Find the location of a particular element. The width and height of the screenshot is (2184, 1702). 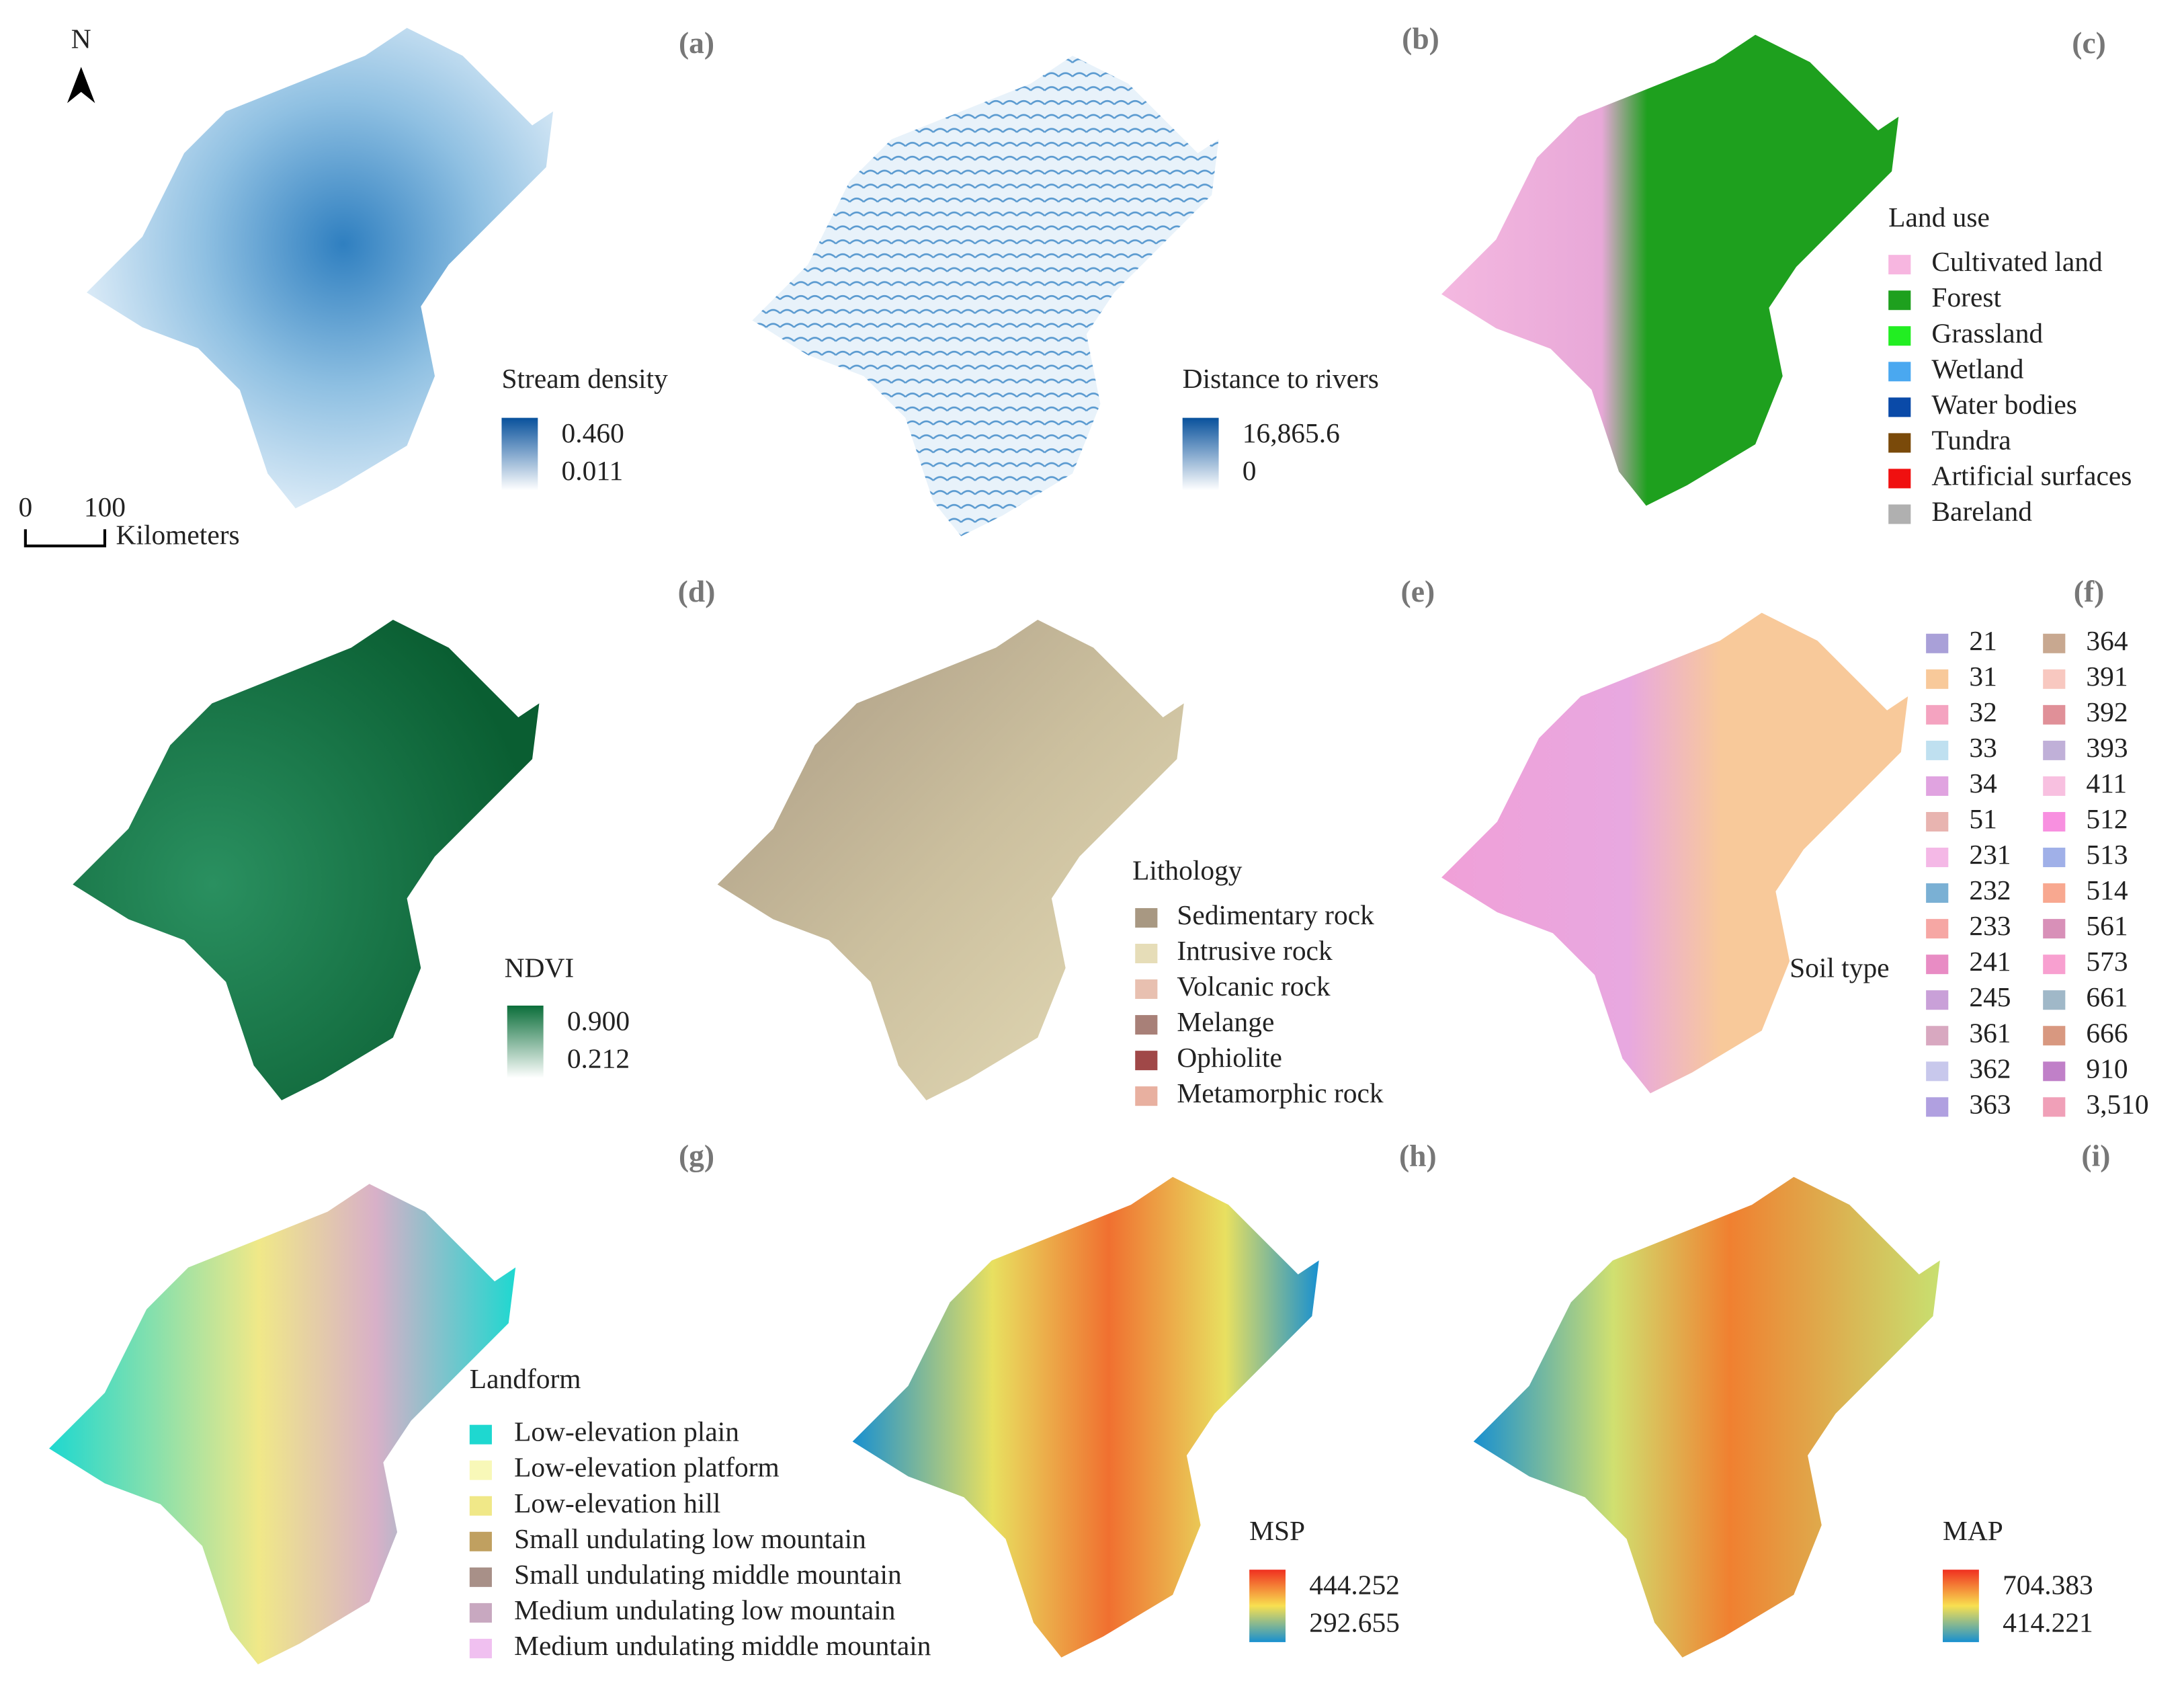

panel-label: (d) is located at coordinates (697, 591).